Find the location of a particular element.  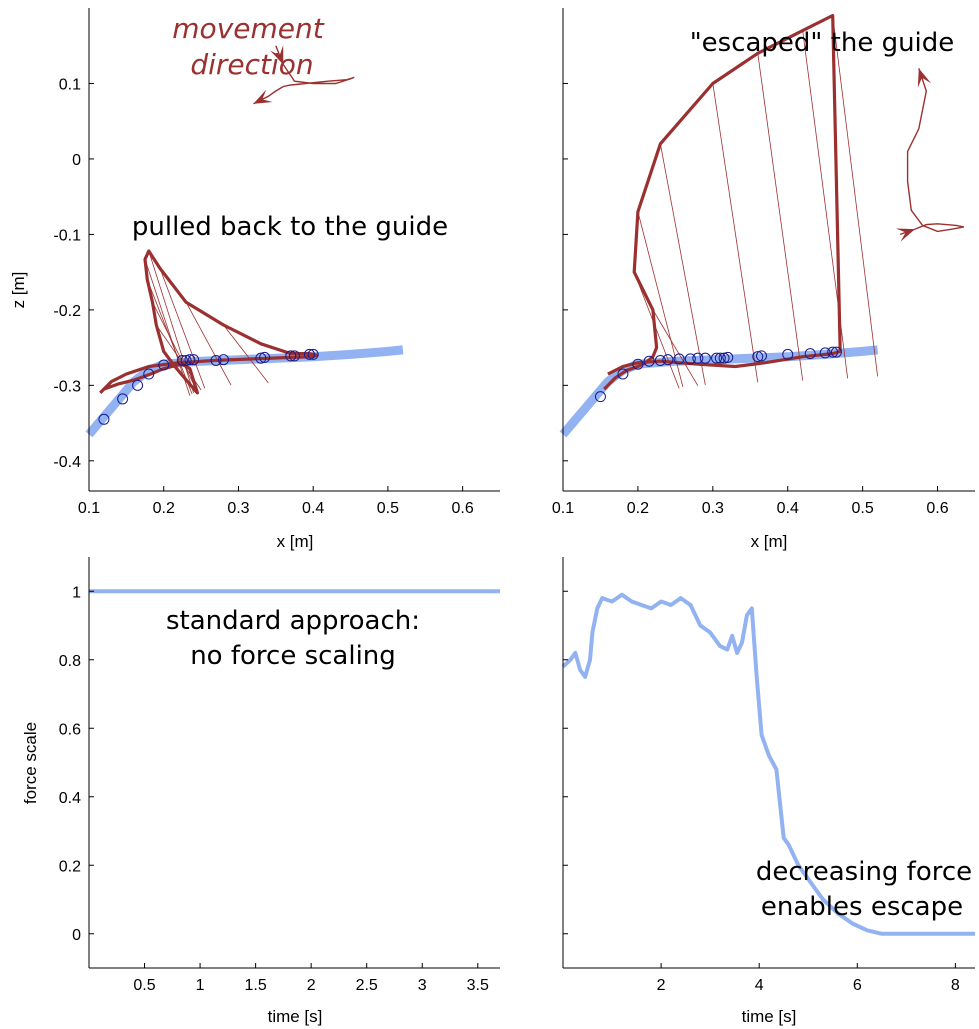

y-tick-label: 0.4 is located at coordinates (70, 798).